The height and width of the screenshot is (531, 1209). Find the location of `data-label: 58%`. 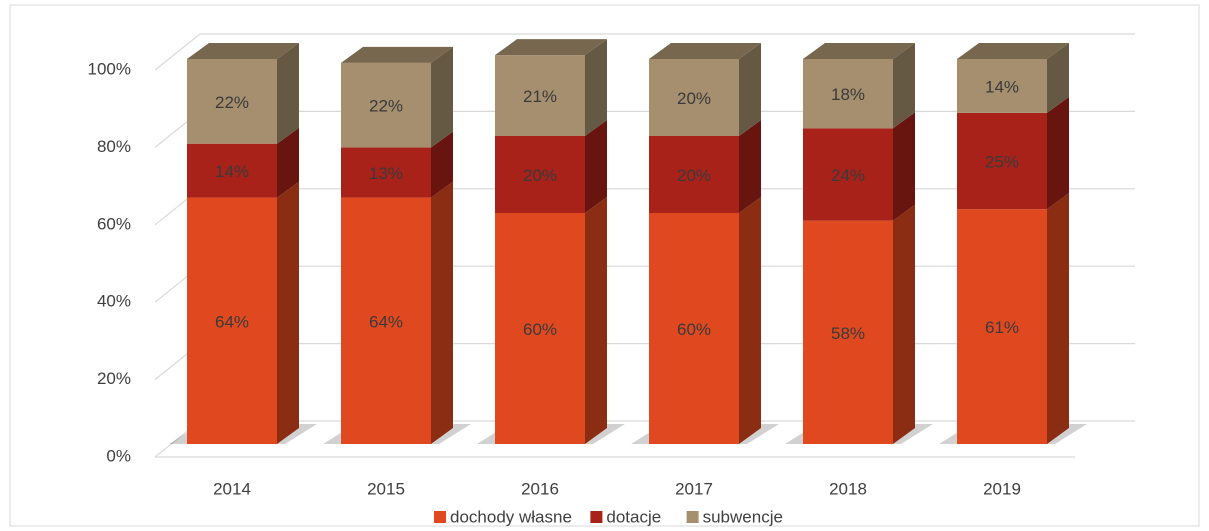

data-label: 58% is located at coordinates (848, 333).